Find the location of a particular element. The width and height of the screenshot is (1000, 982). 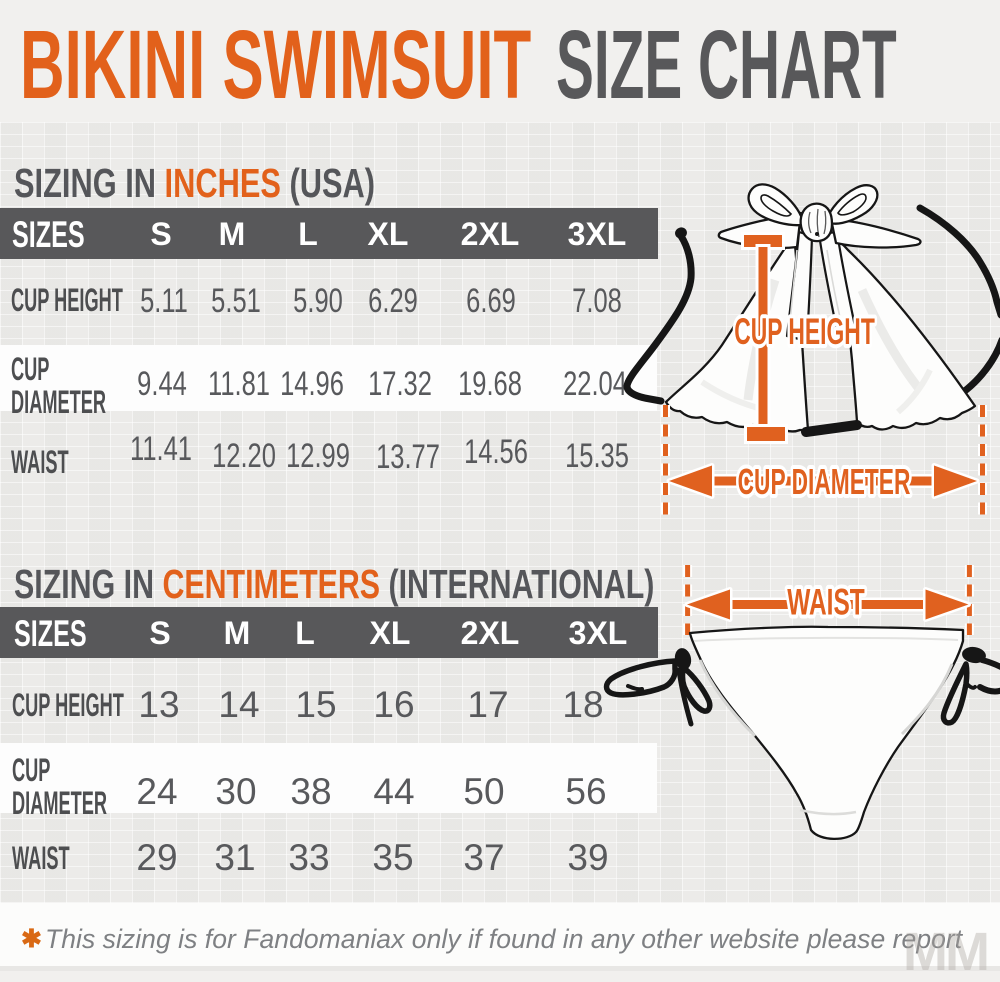

svg-text: WAIST is located at coordinates (825, 601).